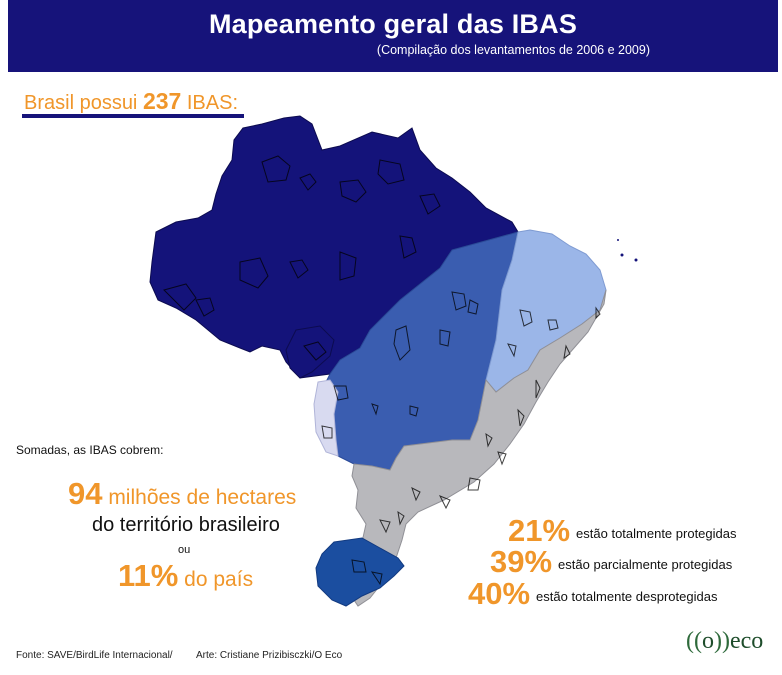 This screenshot has height=675, width=782. Describe the element at coordinates (269, 655) in the screenshot. I see `footer-art: Arte: Cristiane Prizibisczki/O Eco` at that location.